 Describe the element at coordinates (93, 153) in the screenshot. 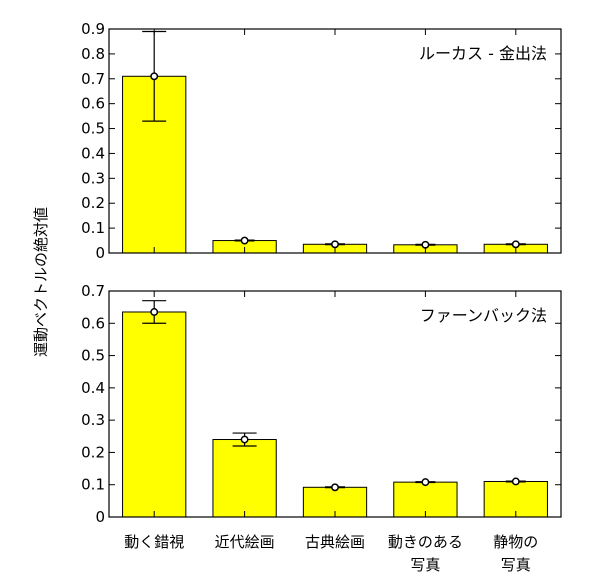

I see `y-tick-label-1-5: 0.4` at that location.